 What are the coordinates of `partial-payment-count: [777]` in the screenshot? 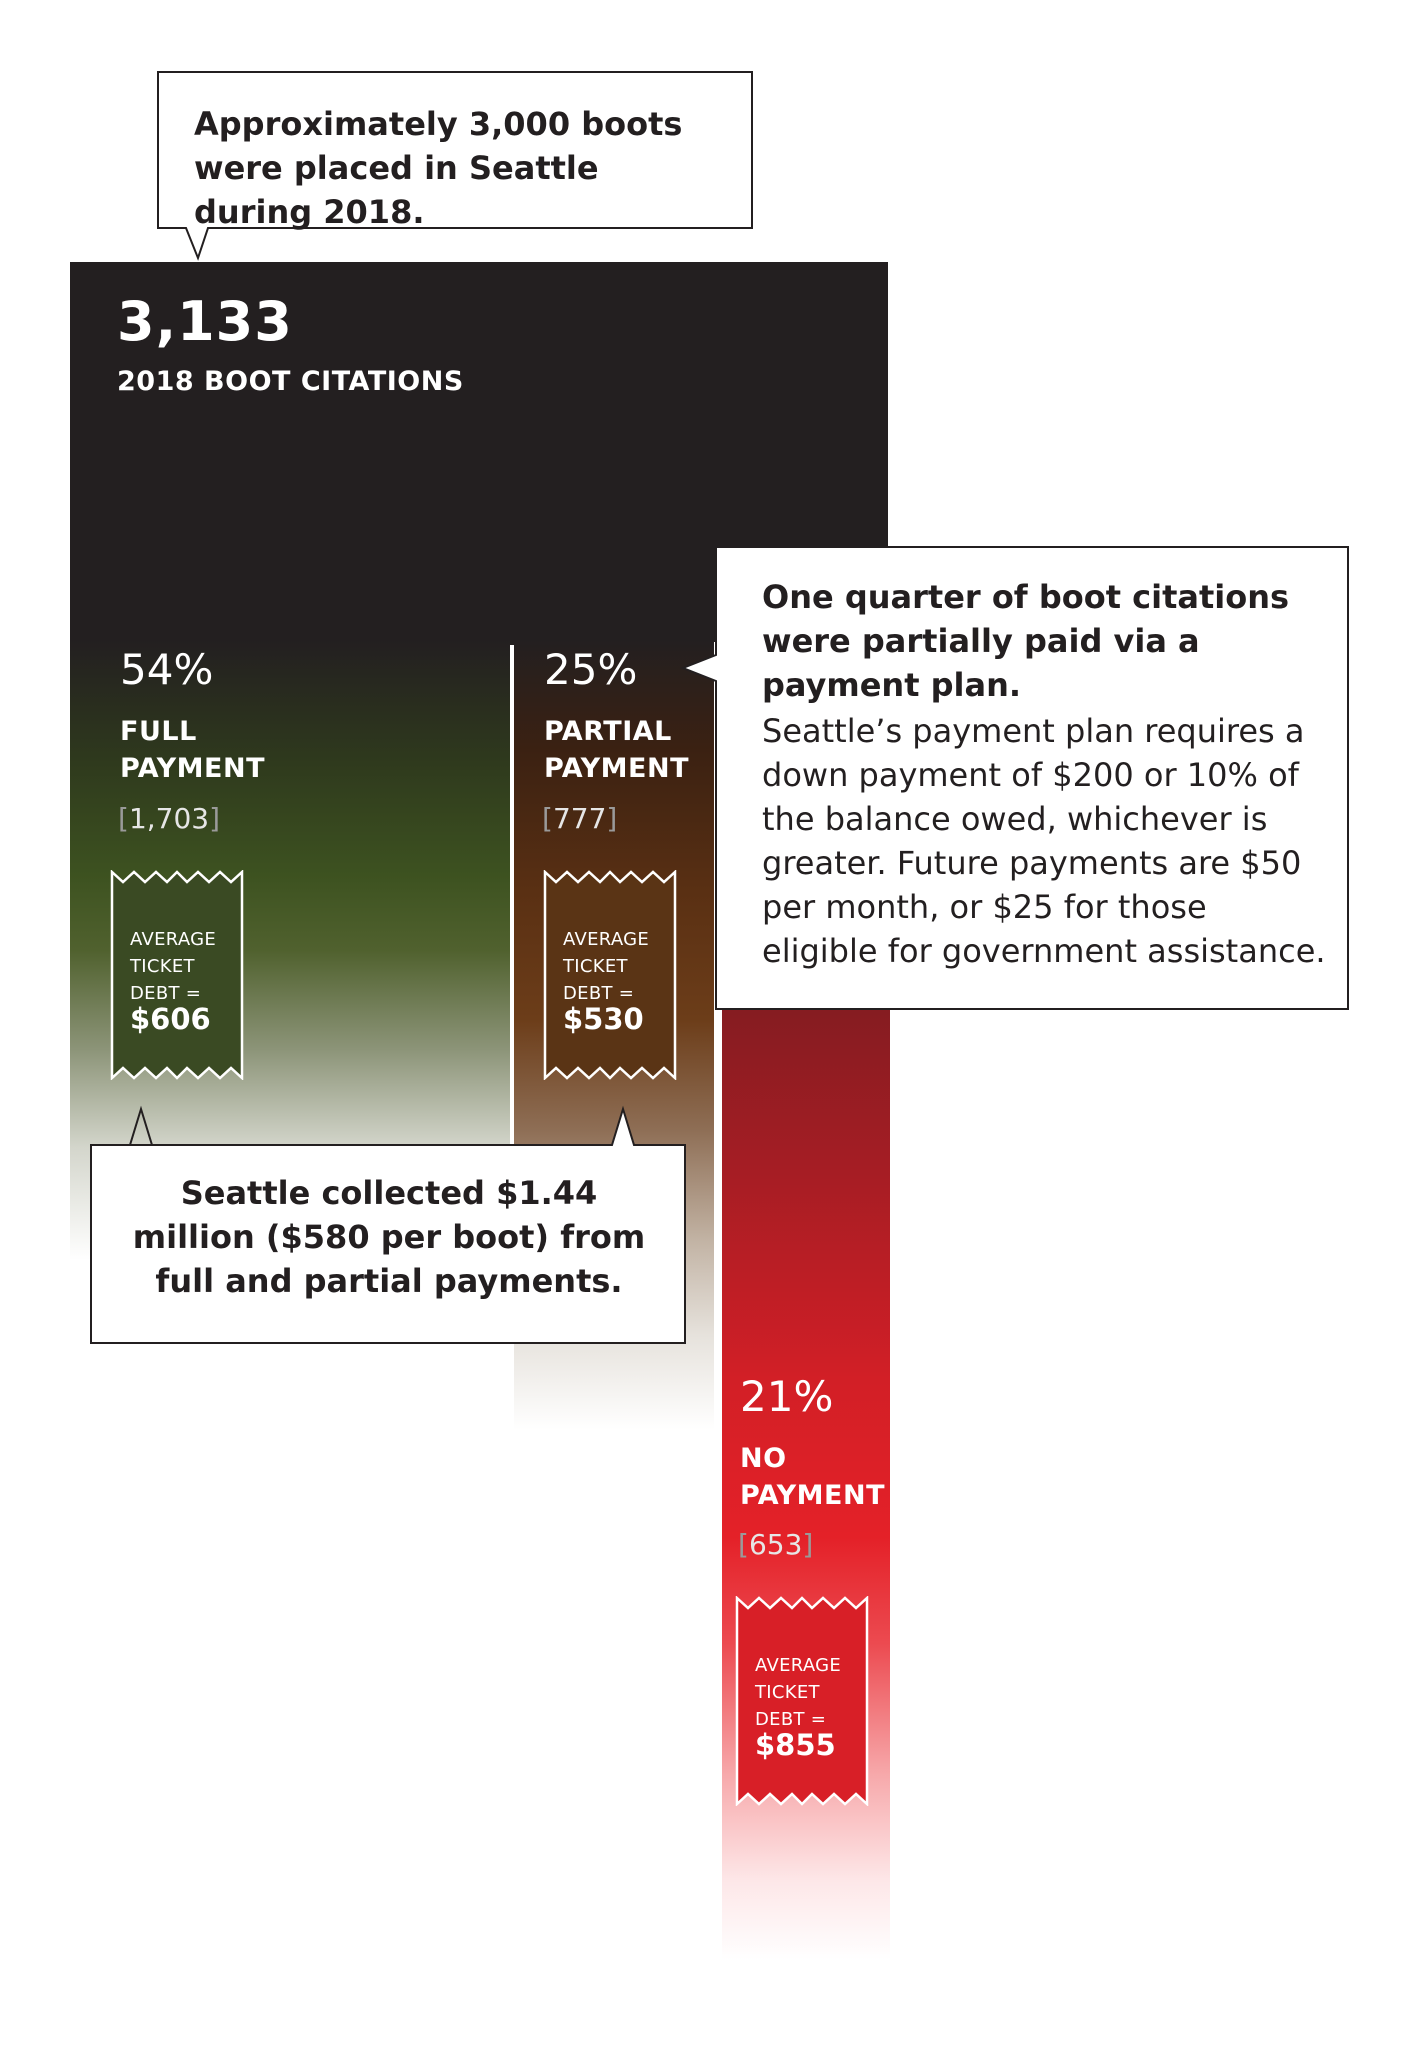 It's located at (580, 818).